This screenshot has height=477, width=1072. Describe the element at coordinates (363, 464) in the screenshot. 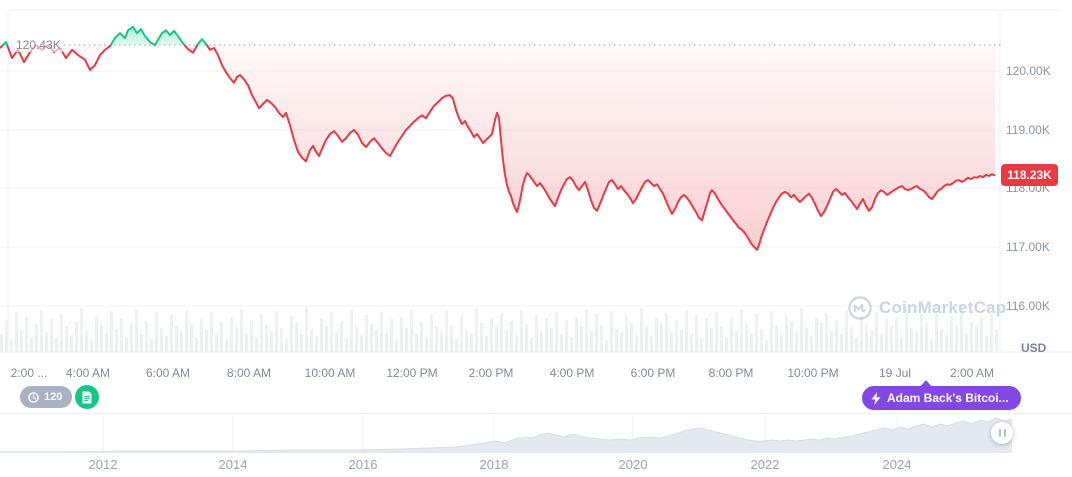

I see `year-tick-label: 2016` at that location.